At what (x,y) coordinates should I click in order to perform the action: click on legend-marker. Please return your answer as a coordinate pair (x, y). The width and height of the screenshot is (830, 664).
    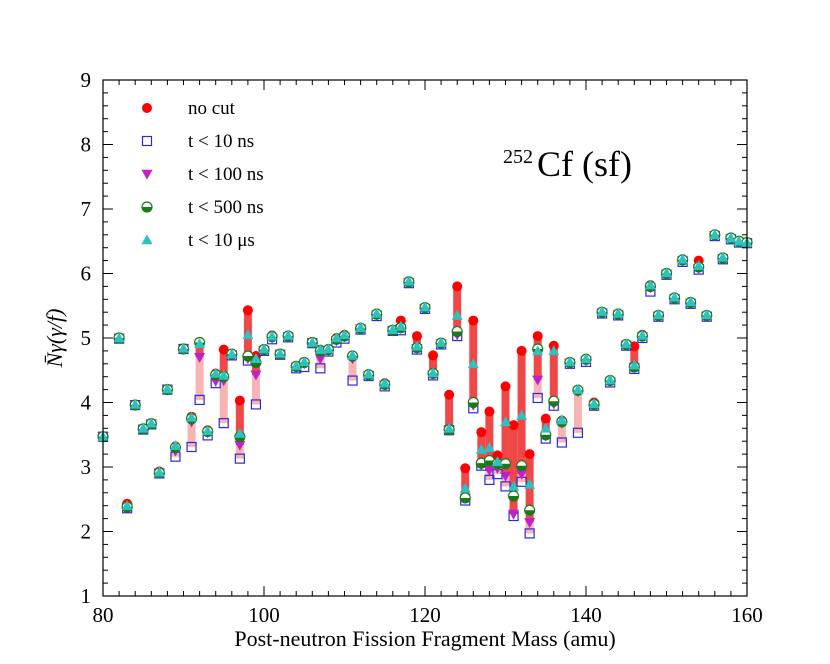
    Looking at the image, I should click on (147, 239).